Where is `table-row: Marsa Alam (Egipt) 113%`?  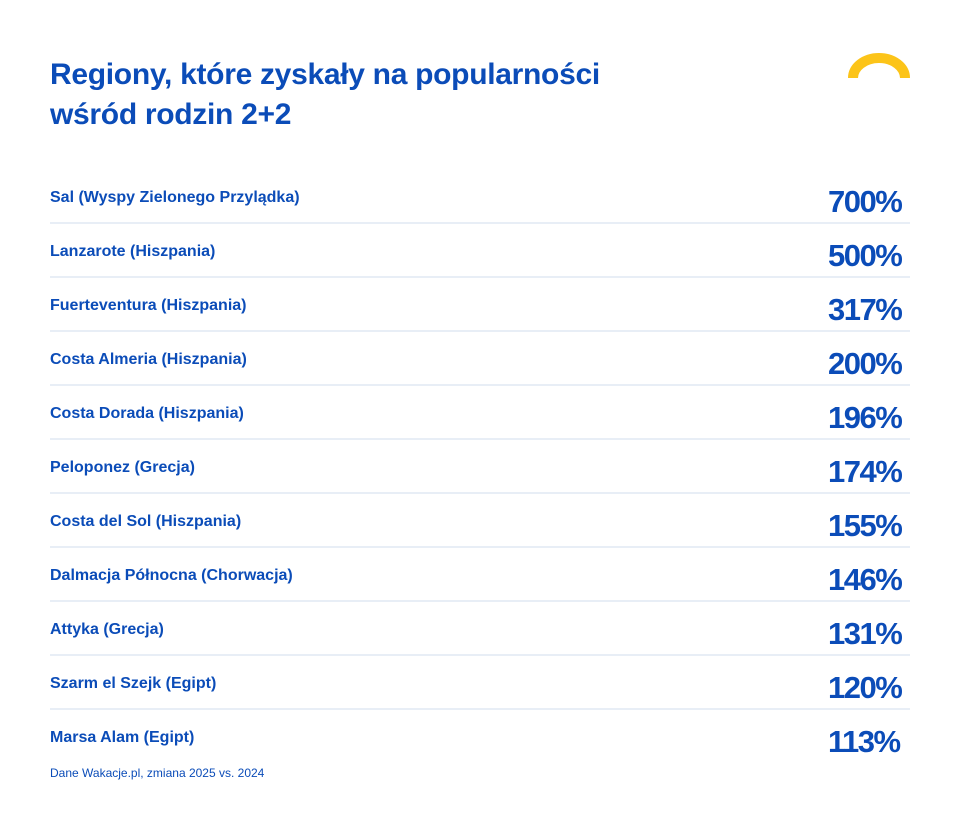 table-row: Marsa Alam (Egipt) 113% is located at coordinates (480, 736).